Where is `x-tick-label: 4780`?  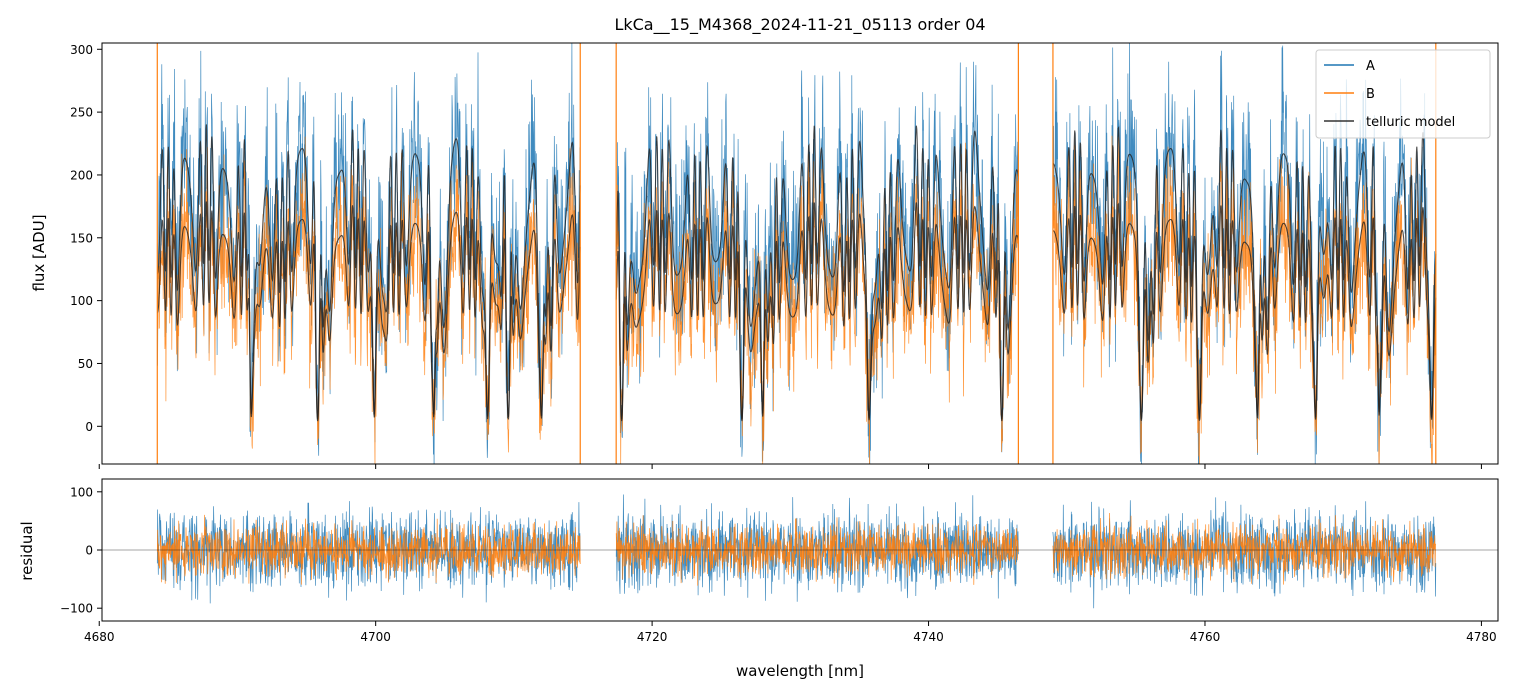
x-tick-label: 4780 is located at coordinates (1481, 637).